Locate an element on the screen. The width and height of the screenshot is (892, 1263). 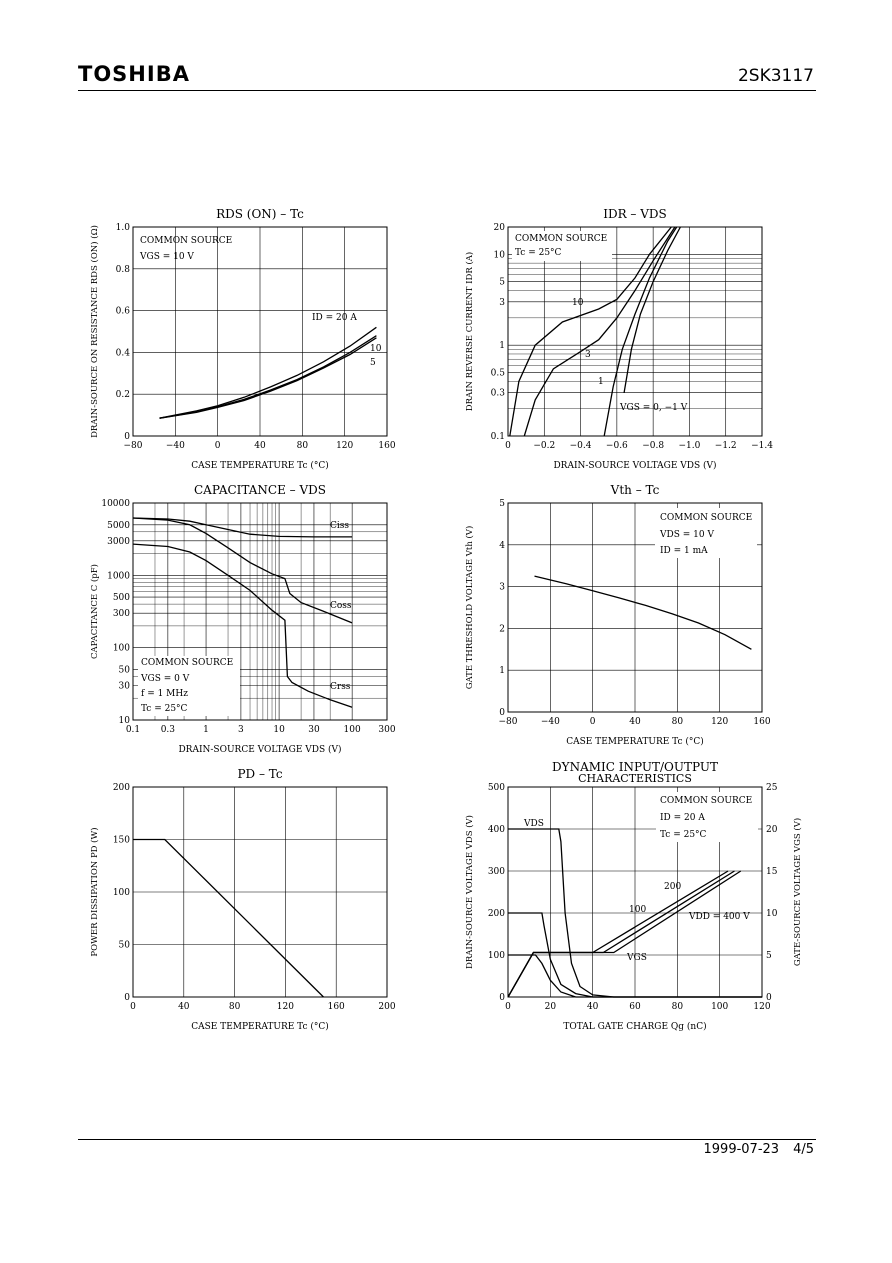
x-axis-label: TOTAL GATE CHARGE Qg (nC) is located at coordinates (634, 1026).